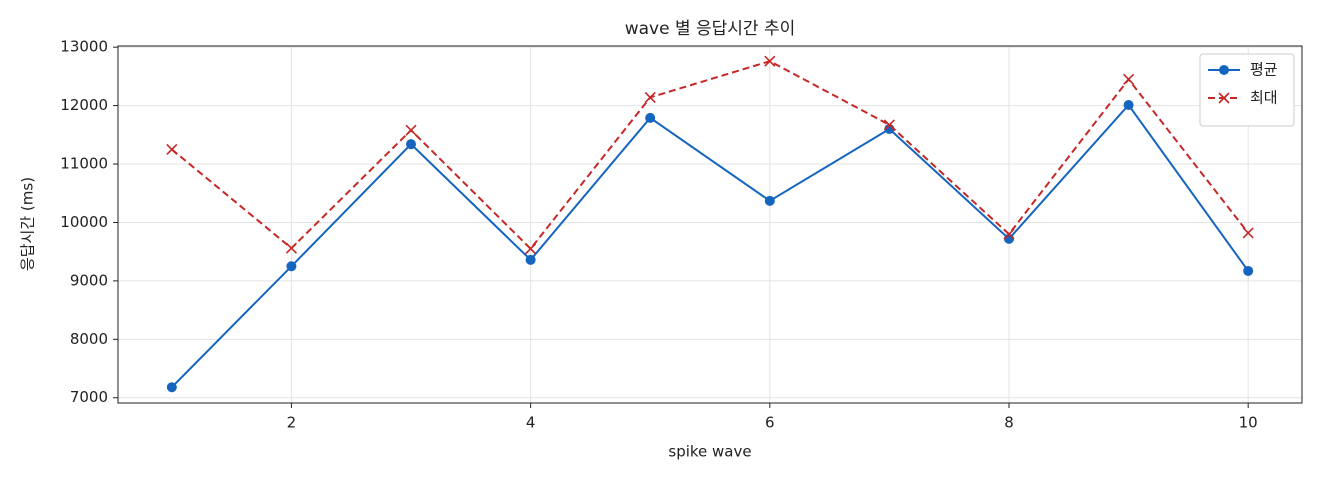  What do you see at coordinates (1248, 423) in the screenshot?
I see `x-tick-label: 10` at bounding box center [1248, 423].